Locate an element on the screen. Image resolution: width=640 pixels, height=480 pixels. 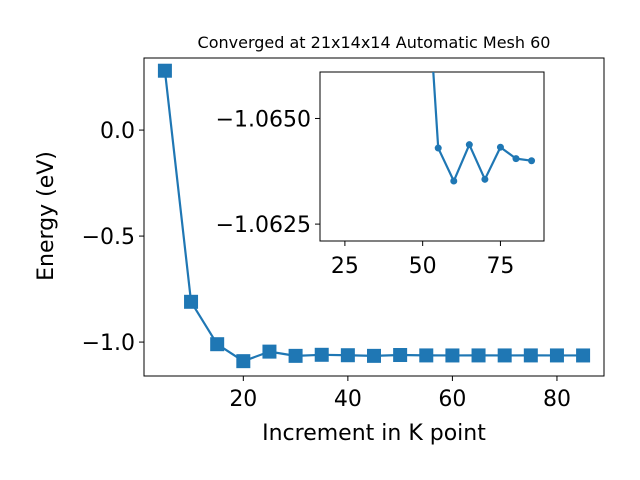
inset-x-tick-label: 75 is located at coordinates (500, 266).